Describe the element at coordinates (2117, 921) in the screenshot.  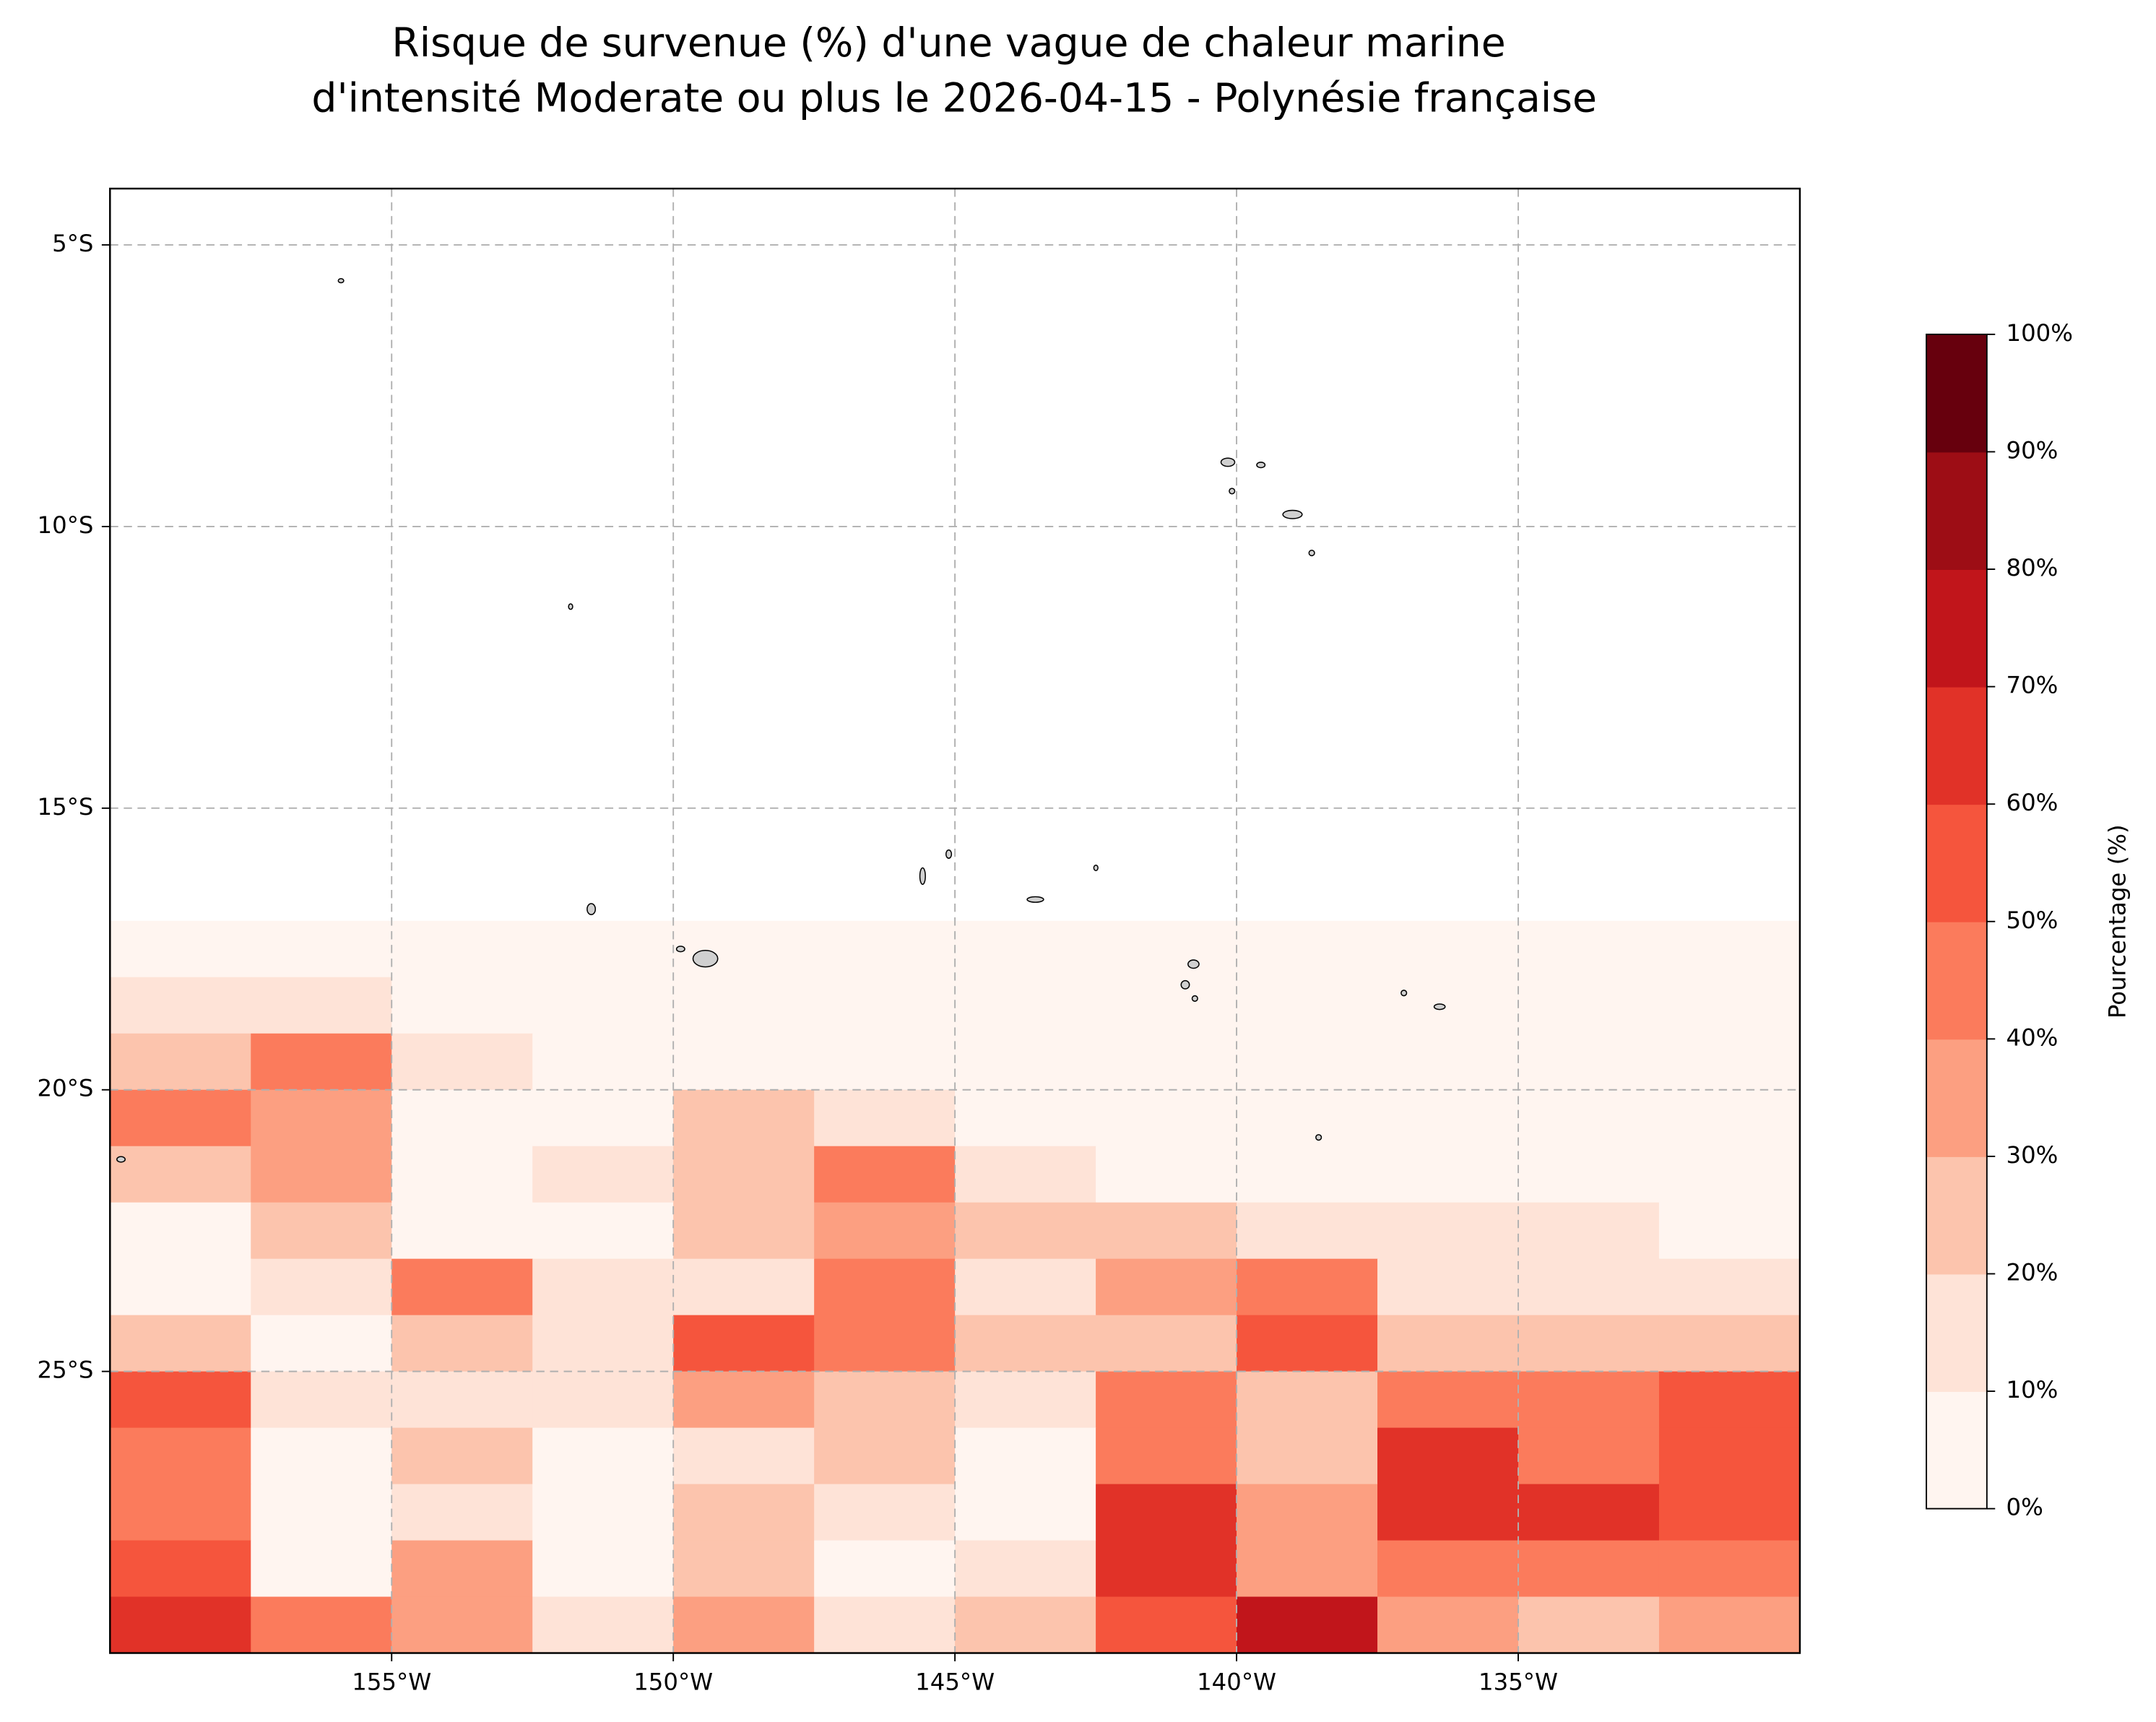
I see `colorbar-label: Pourcentage (%)` at that location.